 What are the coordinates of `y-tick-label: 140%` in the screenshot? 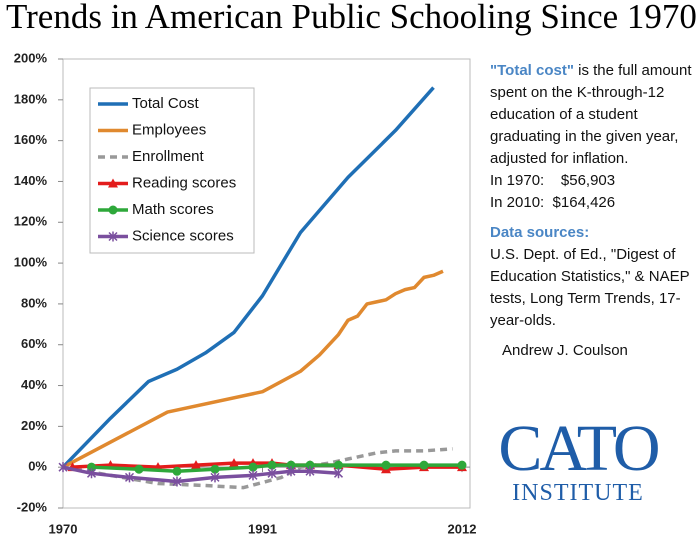 It's located at (31, 180).